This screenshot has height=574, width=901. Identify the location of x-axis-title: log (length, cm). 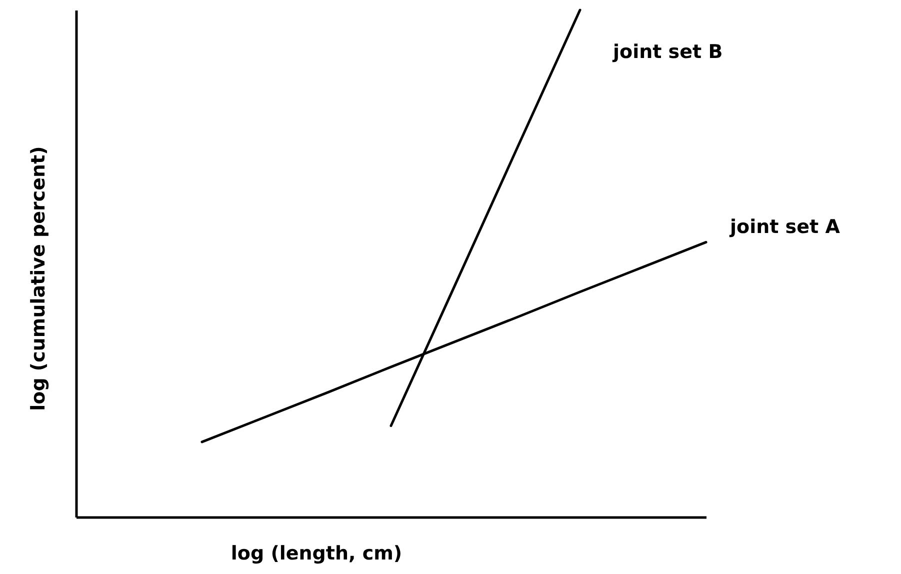
(316, 553).